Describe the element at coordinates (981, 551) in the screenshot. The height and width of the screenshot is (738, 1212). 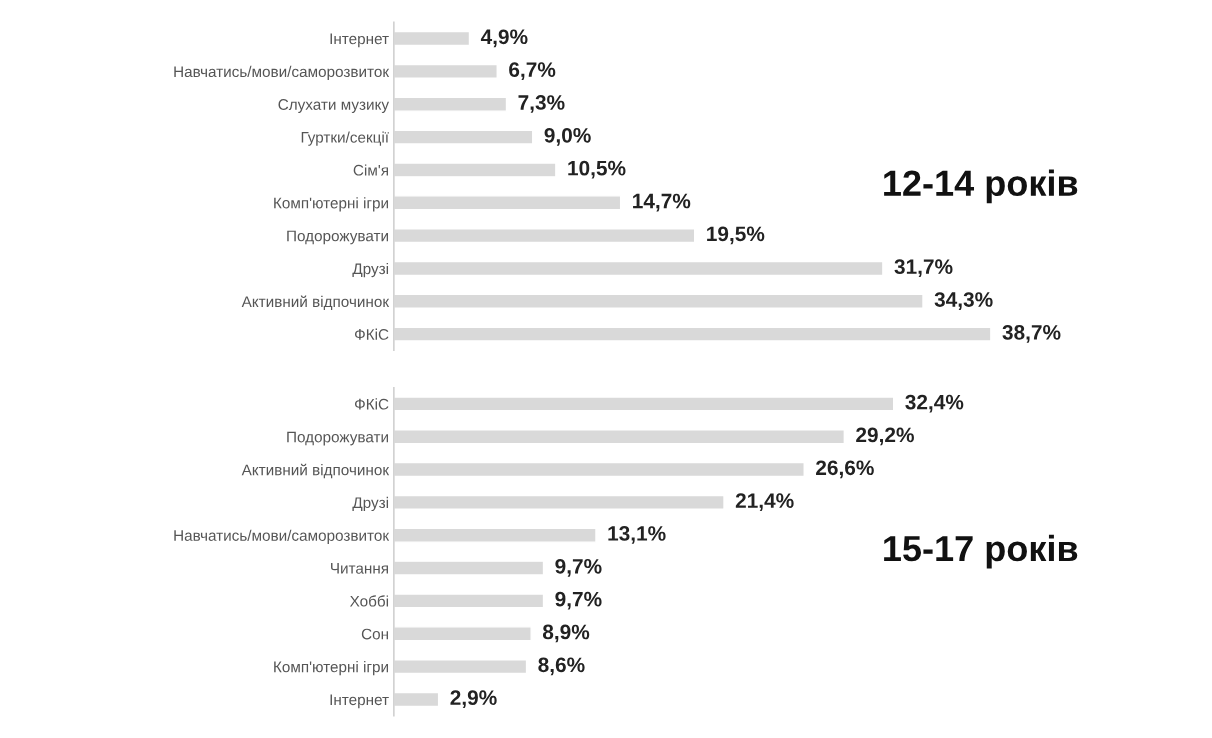
I see `text: 15-17 років` at that location.